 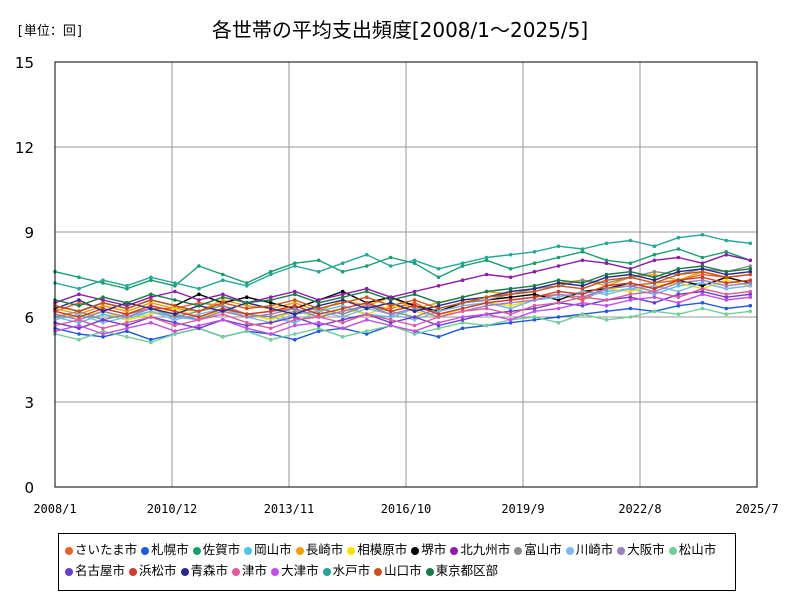 What do you see at coordinates (24, 63) in the screenshot?
I see `y-tick-label: 15` at bounding box center [24, 63].